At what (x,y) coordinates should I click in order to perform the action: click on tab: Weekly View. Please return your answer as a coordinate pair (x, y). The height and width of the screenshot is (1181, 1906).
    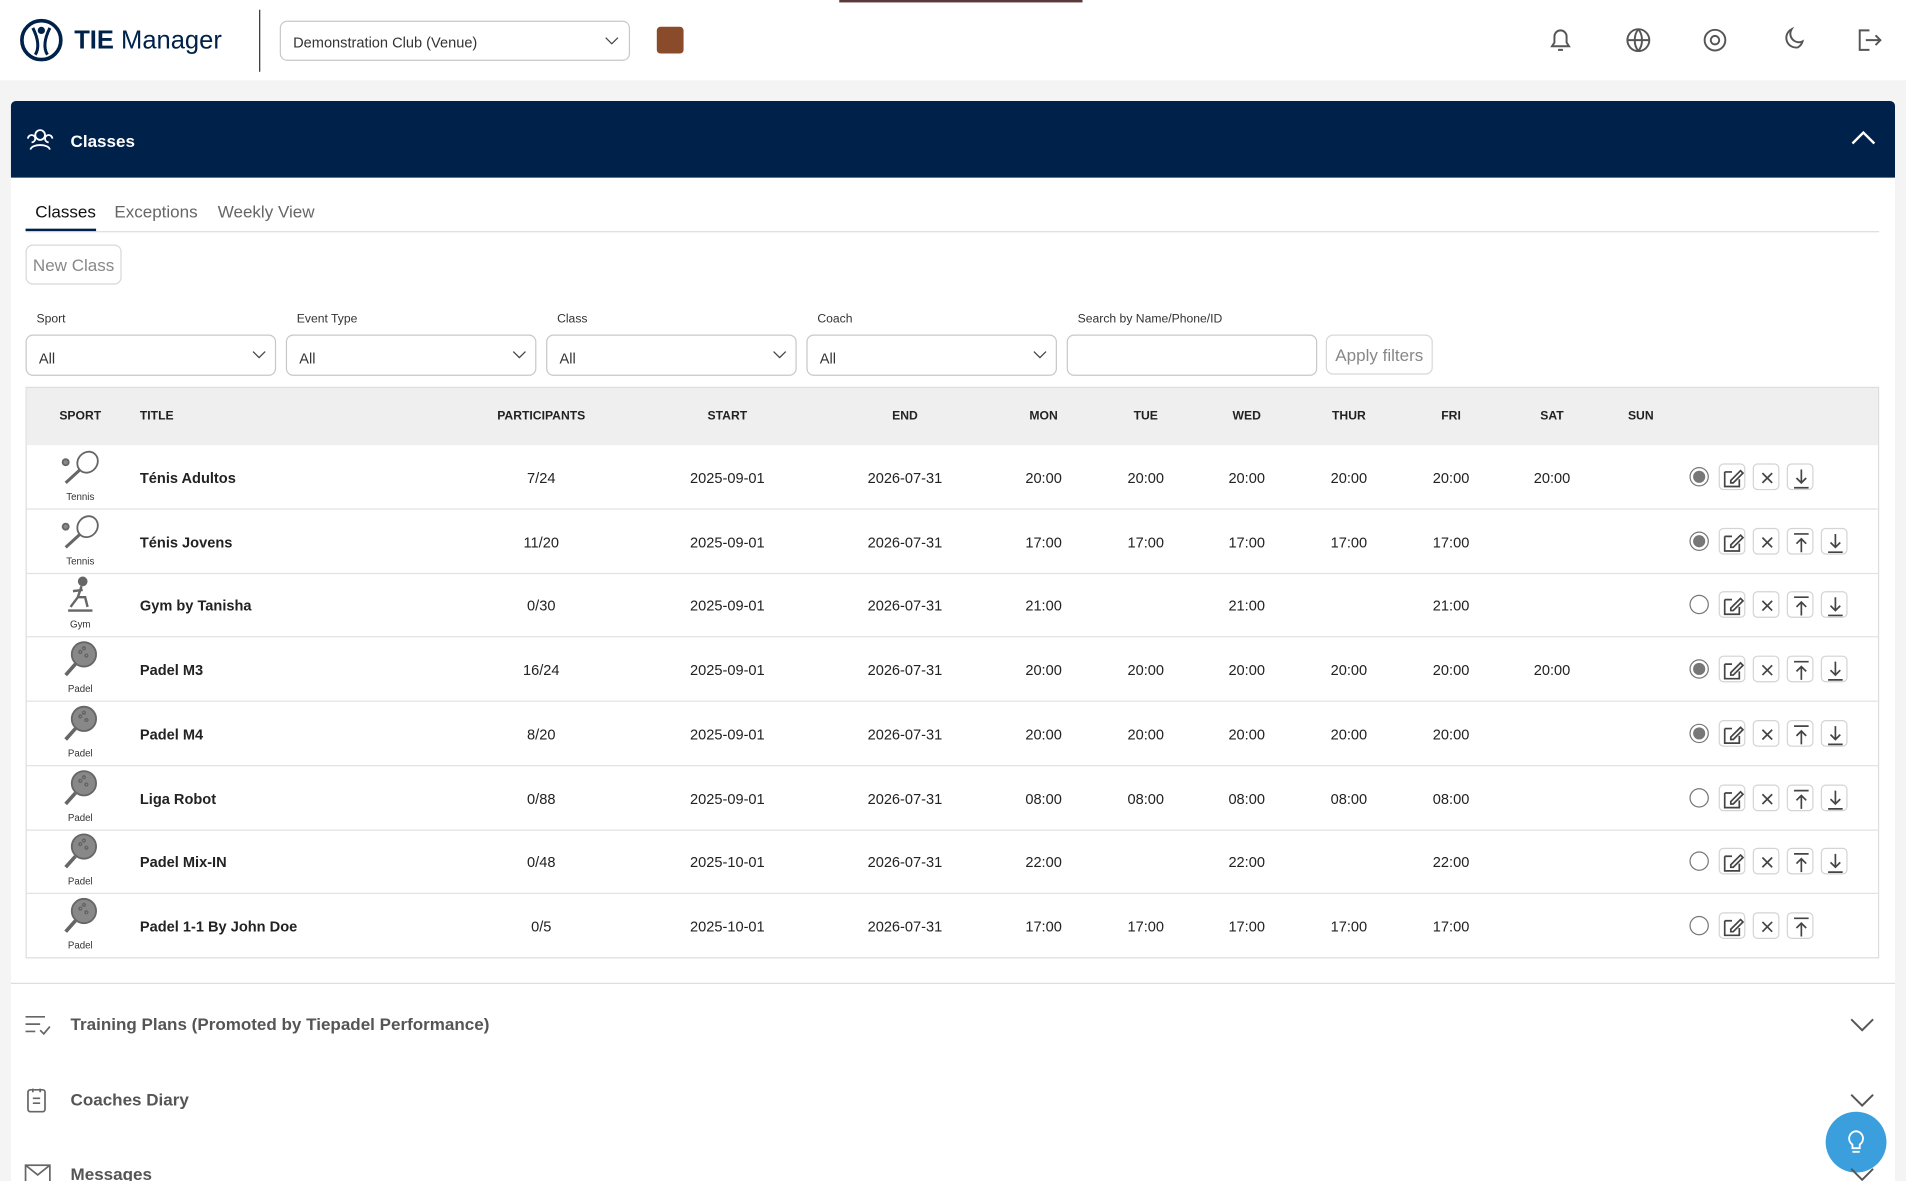
    Looking at the image, I should click on (266, 211).